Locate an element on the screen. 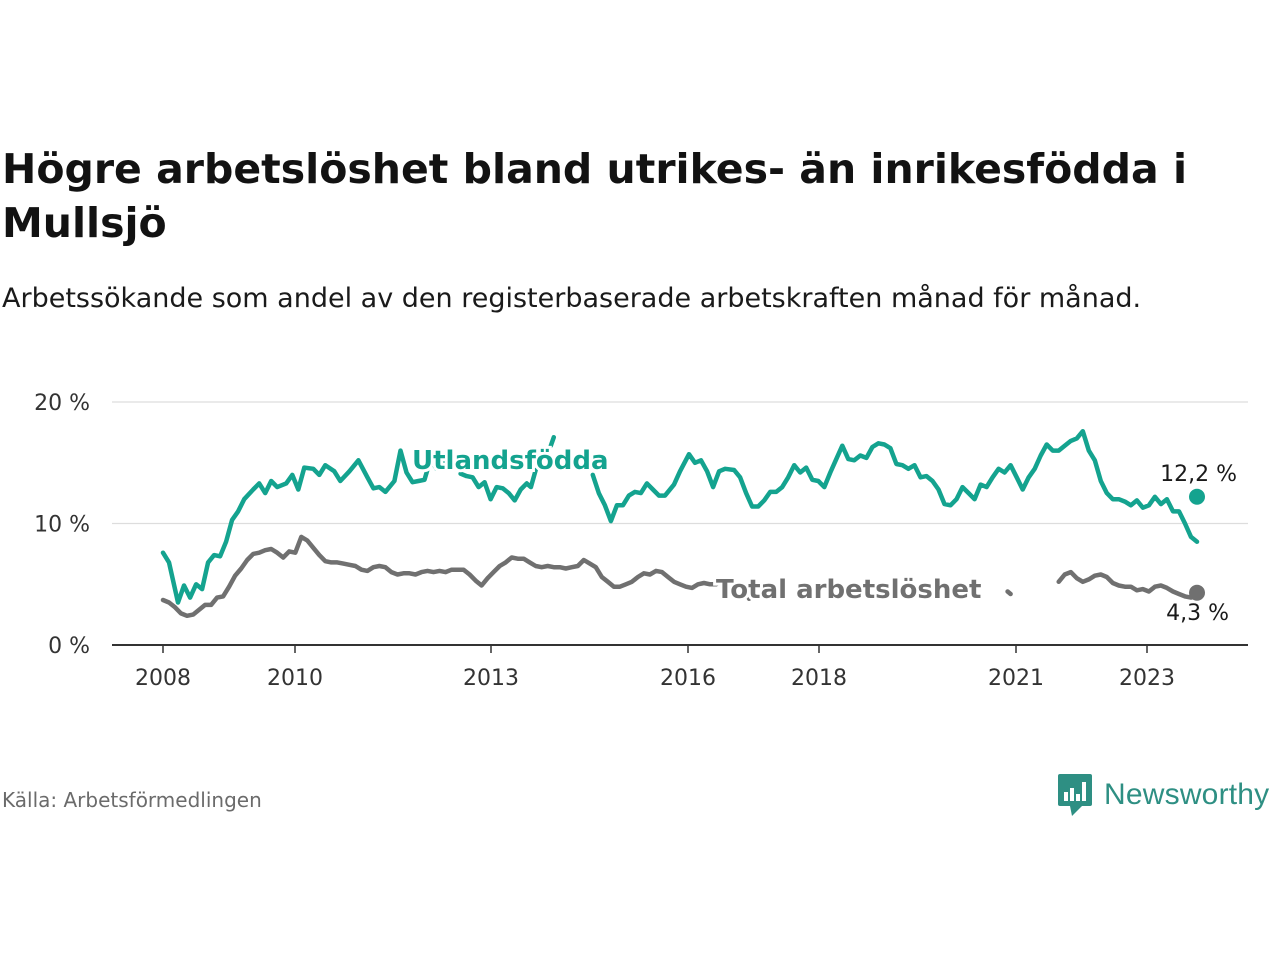 This screenshot has width=1280, height=960. bar-chart-speech-bubble-icon is located at coordinates (1075, 795).